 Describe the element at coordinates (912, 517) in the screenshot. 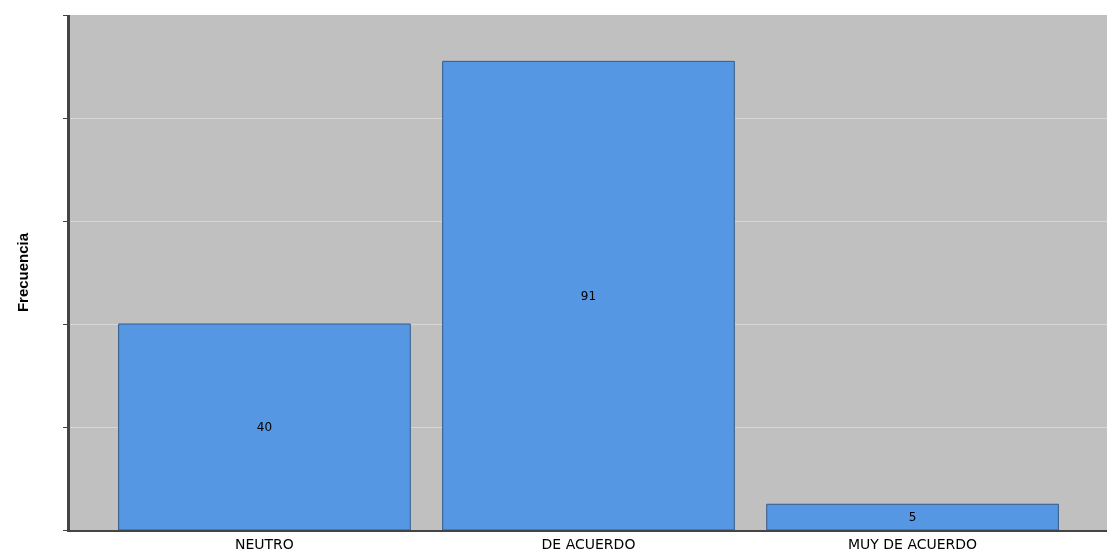

I see `data-label: 5` at that location.